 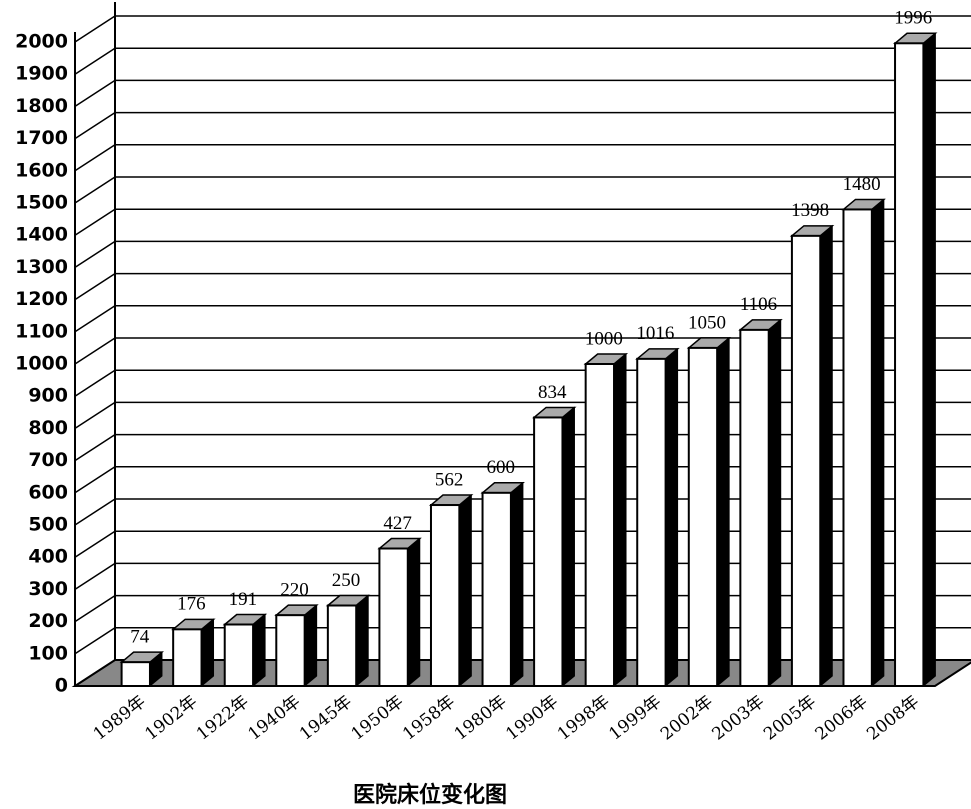 What do you see at coordinates (223, 718) in the screenshot?
I see `x-tick-label: 1922年` at bounding box center [223, 718].